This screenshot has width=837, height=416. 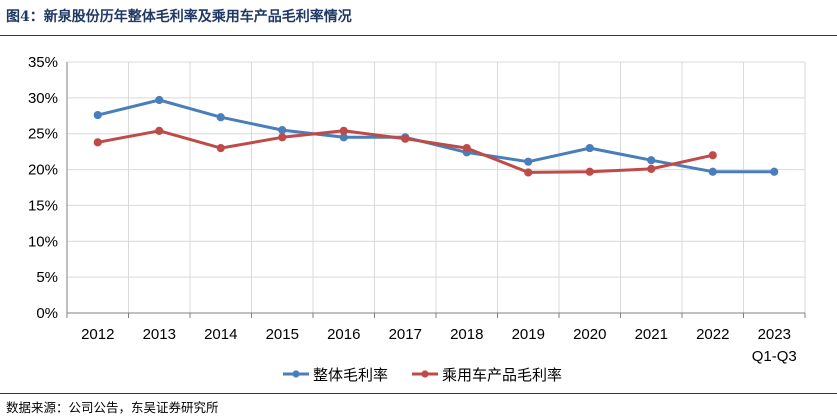 What do you see at coordinates (43, 134) in the screenshot?
I see `y-tick-label: 25%` at bounding box center [43, 134].